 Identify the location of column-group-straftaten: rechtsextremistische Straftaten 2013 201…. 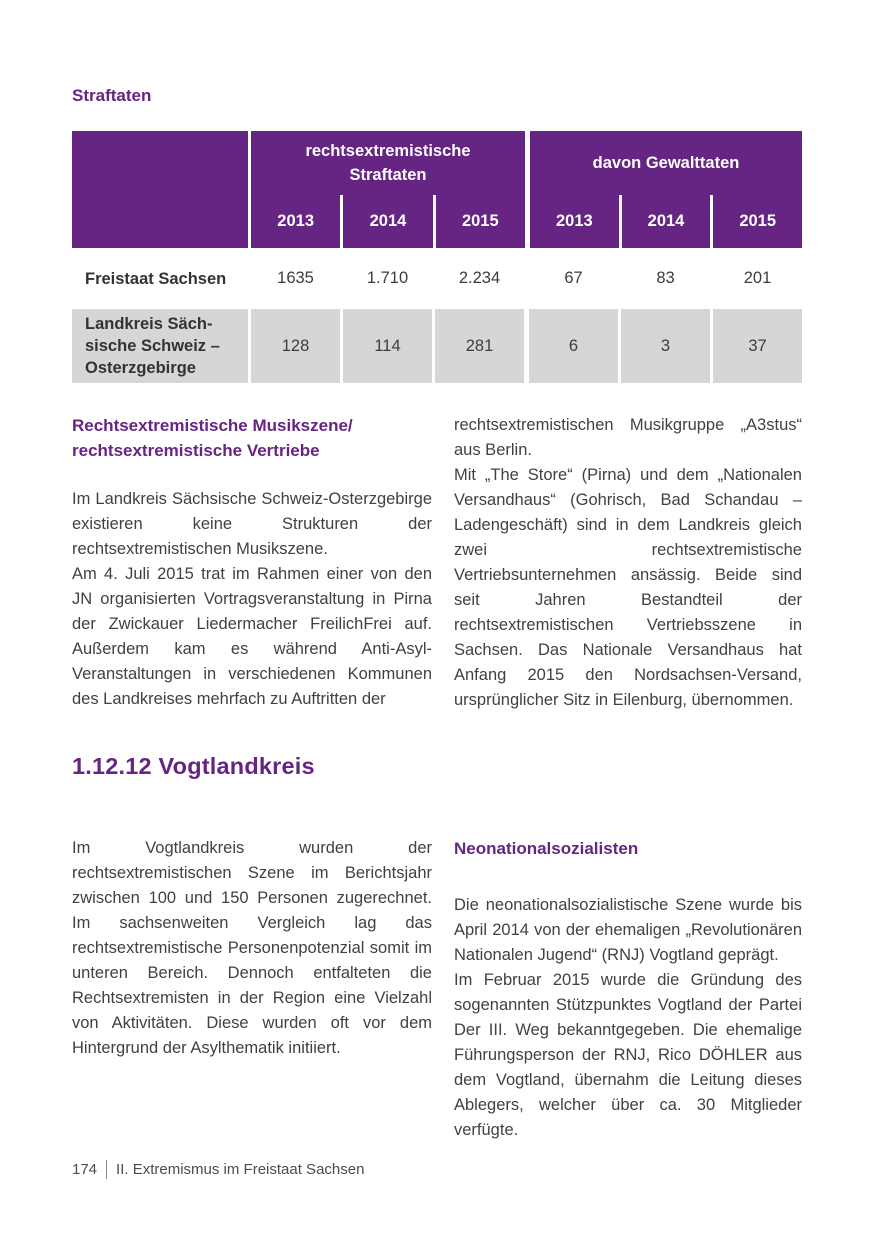
(386, 189).